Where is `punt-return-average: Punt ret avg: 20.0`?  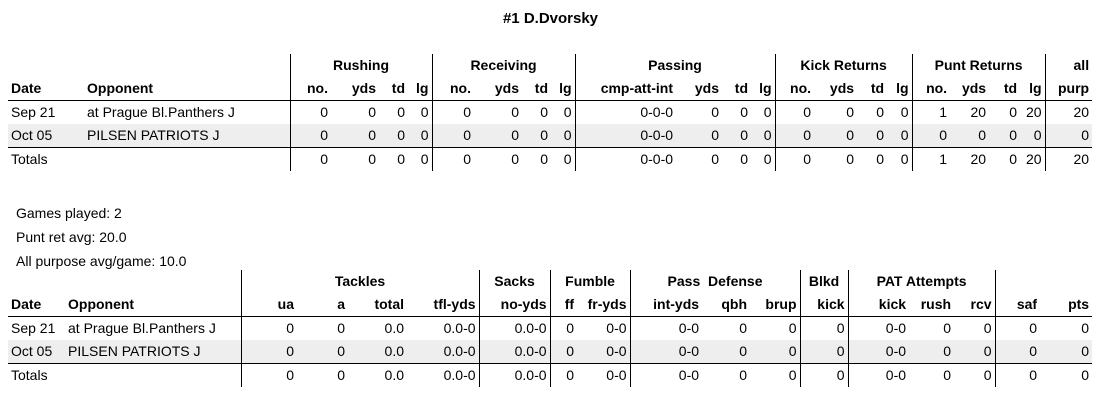 punt-return-average: Punt ret avg: 20.0 is located at coordinates (71, 237).